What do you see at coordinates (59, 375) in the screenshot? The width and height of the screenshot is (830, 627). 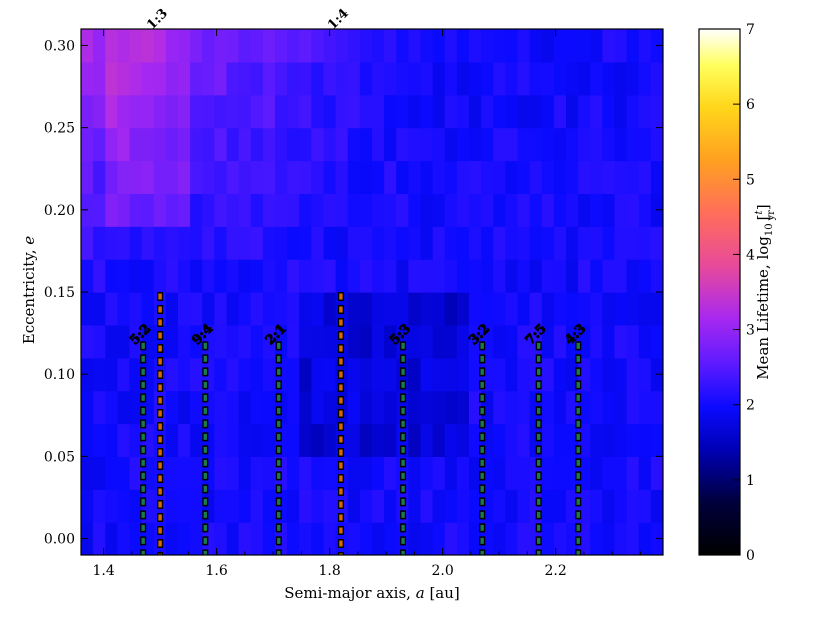 I see `y-tick-label: 0.10` at bounding box center [59, 375].